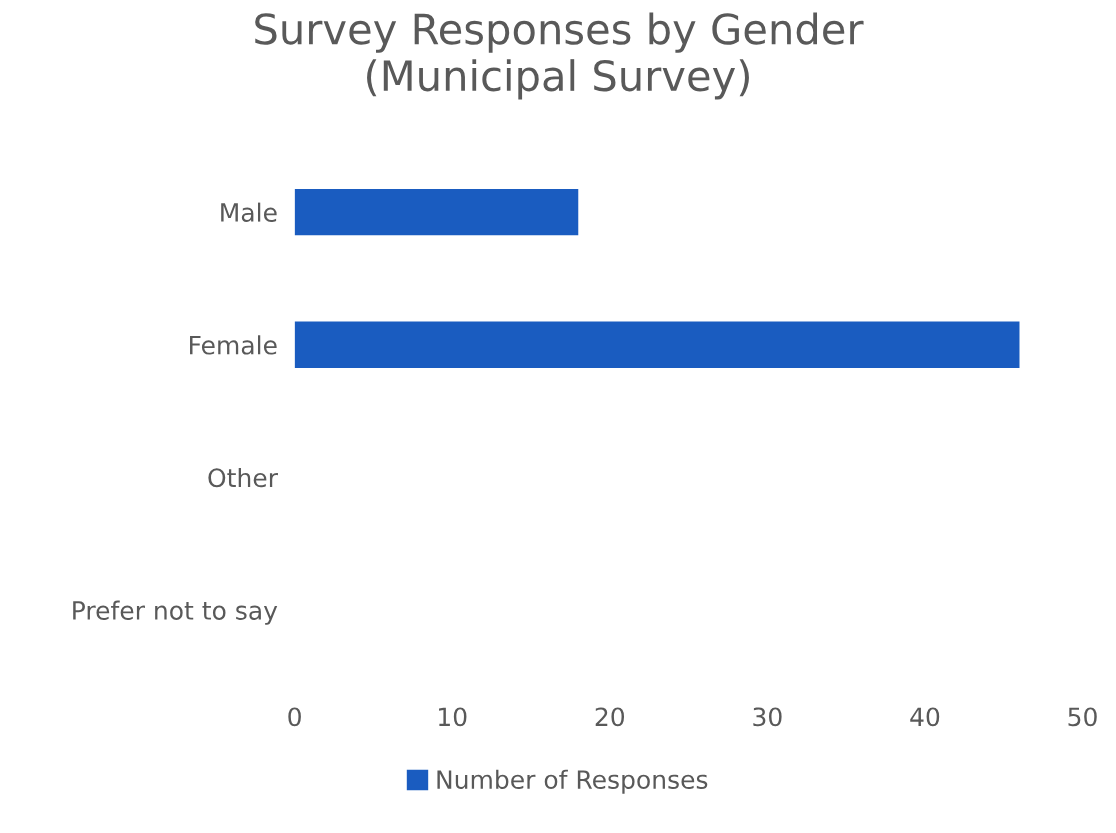 This screenshot has width=1116, height=833. What do you see at coordinates (294, 717) in the screenshot?
I see `x-tick-label: 0` at bounding box center [294, 717].